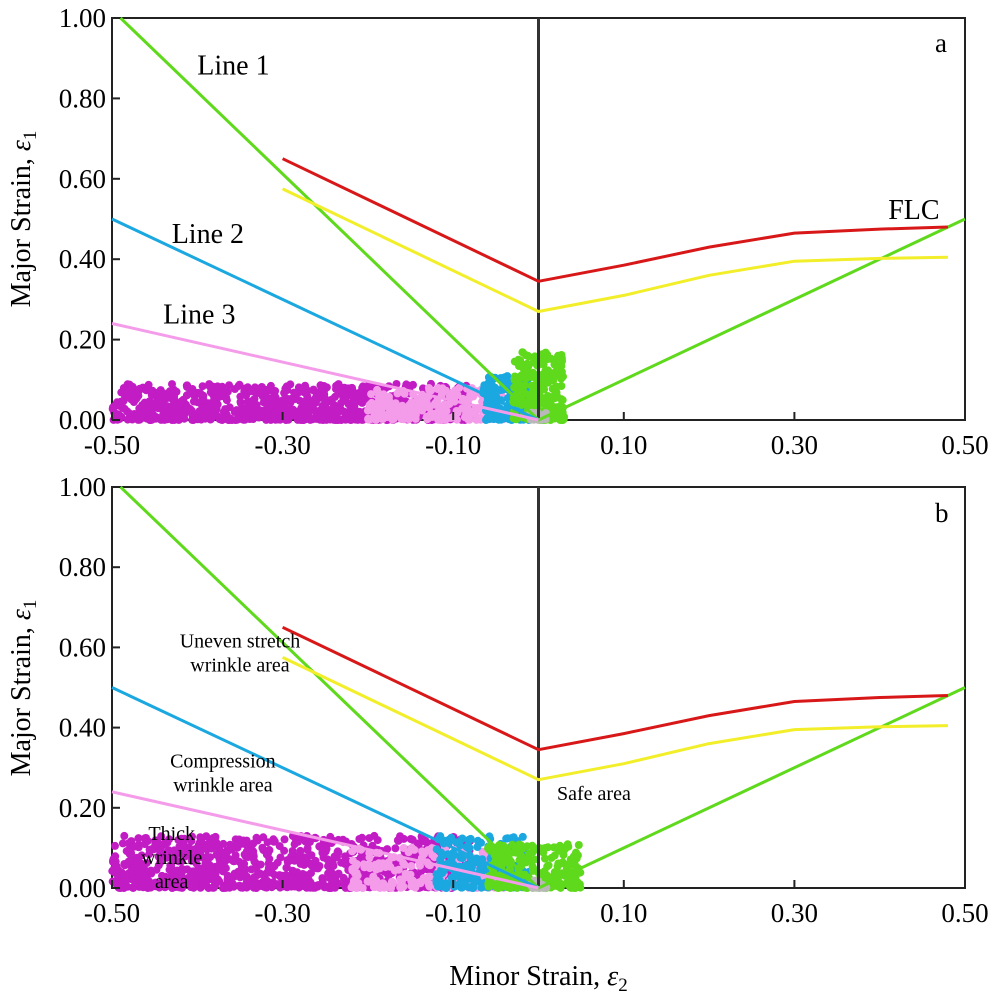 Image resolution: width=995 pixels, height=1004 pixels. I want to click on x-tick-label: 0.30, so click(794, 913).